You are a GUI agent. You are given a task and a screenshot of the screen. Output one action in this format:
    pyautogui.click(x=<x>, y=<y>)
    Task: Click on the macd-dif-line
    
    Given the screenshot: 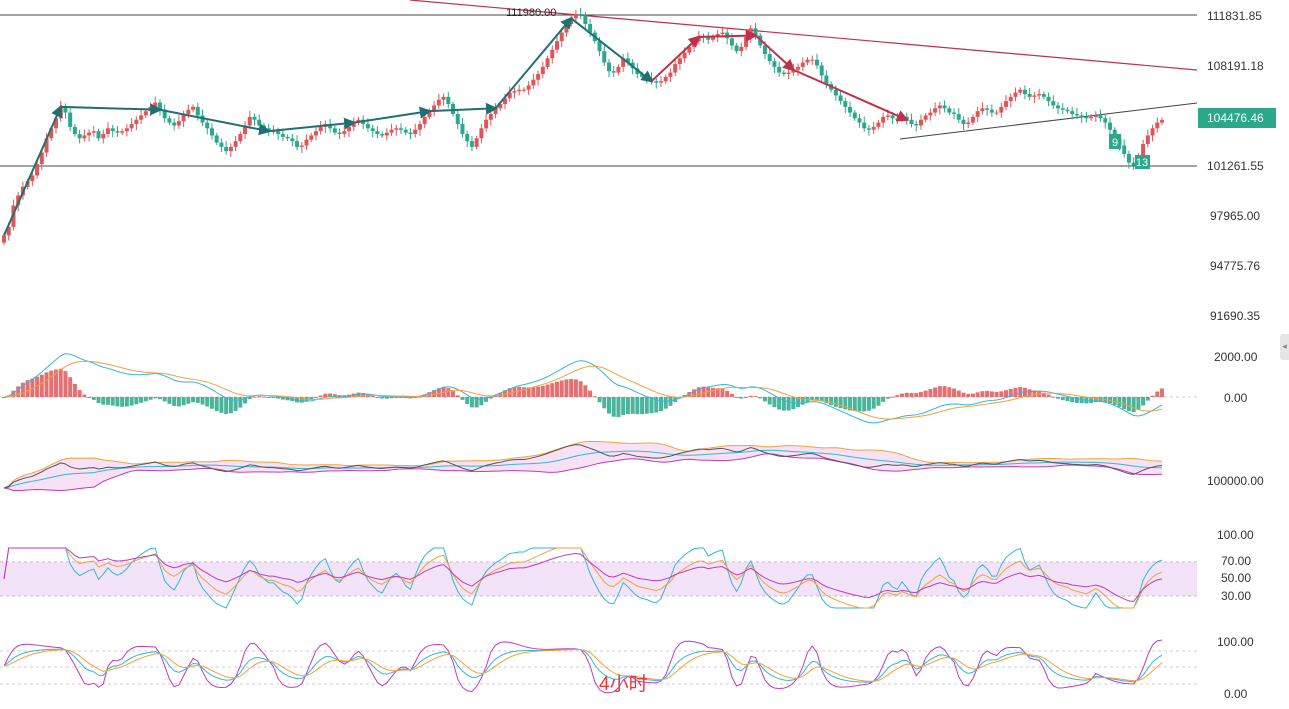 What is the action you would take?
    pyautogui.click(x=583, y=388)
    